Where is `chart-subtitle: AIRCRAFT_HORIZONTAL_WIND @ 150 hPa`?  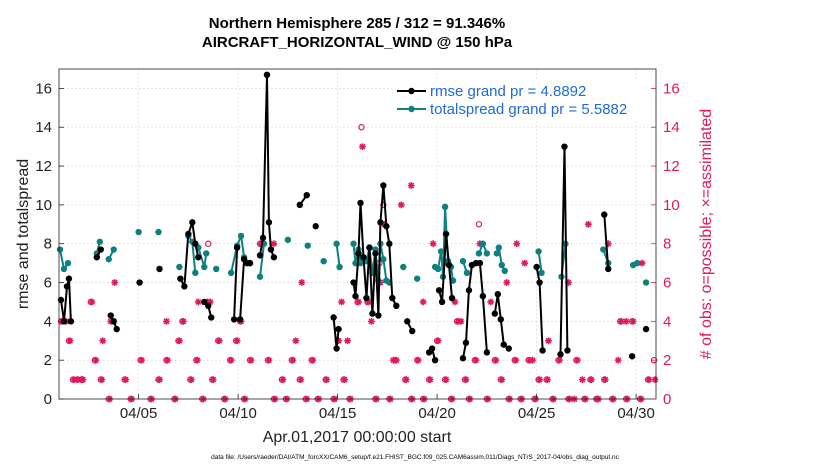 chart-subtitle: AIRCRAFT_HORIZONTAL_WIND @ 150 hPa is located at coordinates (357, 42).